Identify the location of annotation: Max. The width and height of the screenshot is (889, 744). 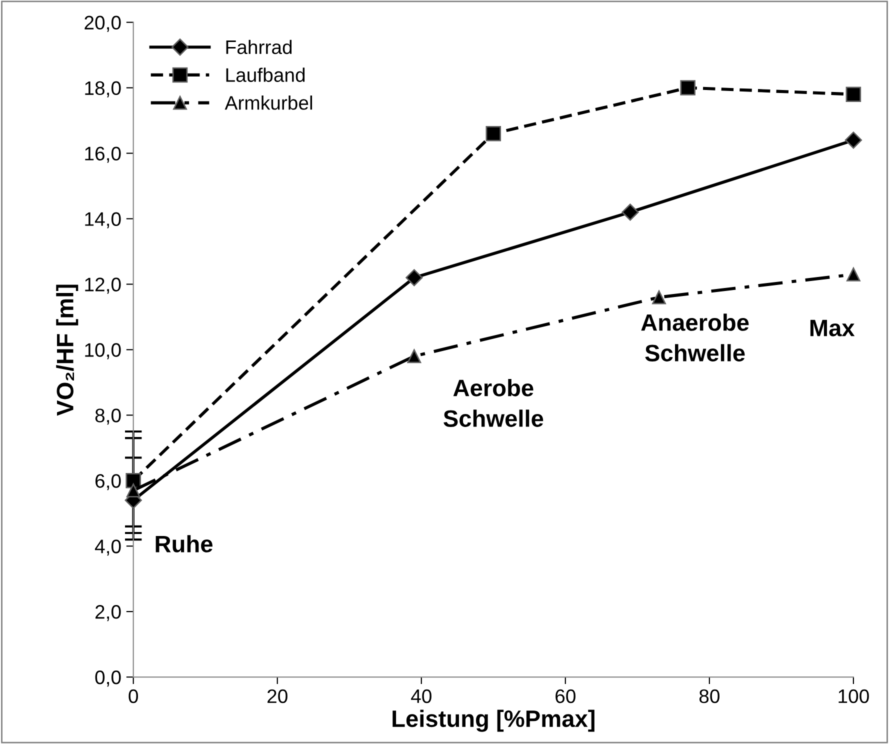
(832, 328).